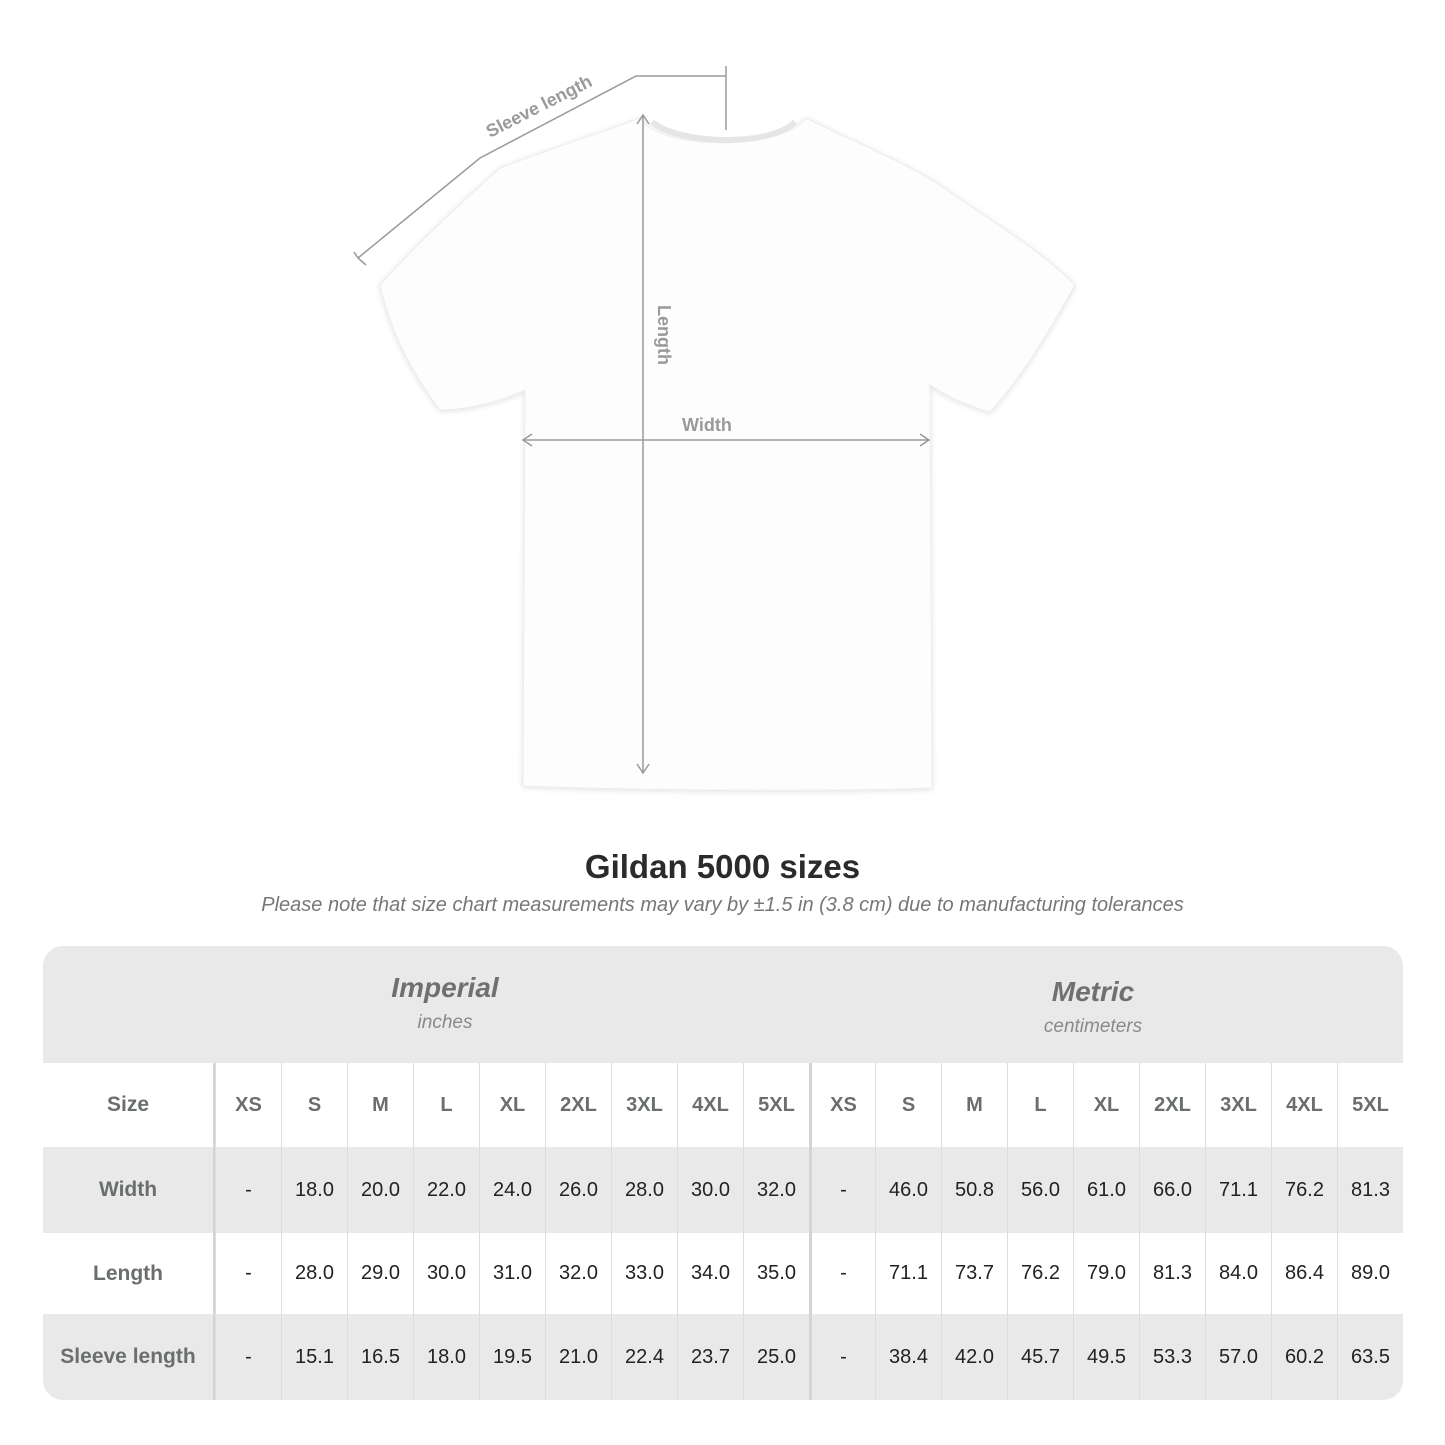 Image resolution: width=1445 pixels, height=1445 pixels. Describe the element at coordinates (974, 1357) in the screenshot. I see `value-cell-metric: 42.0` at that location.